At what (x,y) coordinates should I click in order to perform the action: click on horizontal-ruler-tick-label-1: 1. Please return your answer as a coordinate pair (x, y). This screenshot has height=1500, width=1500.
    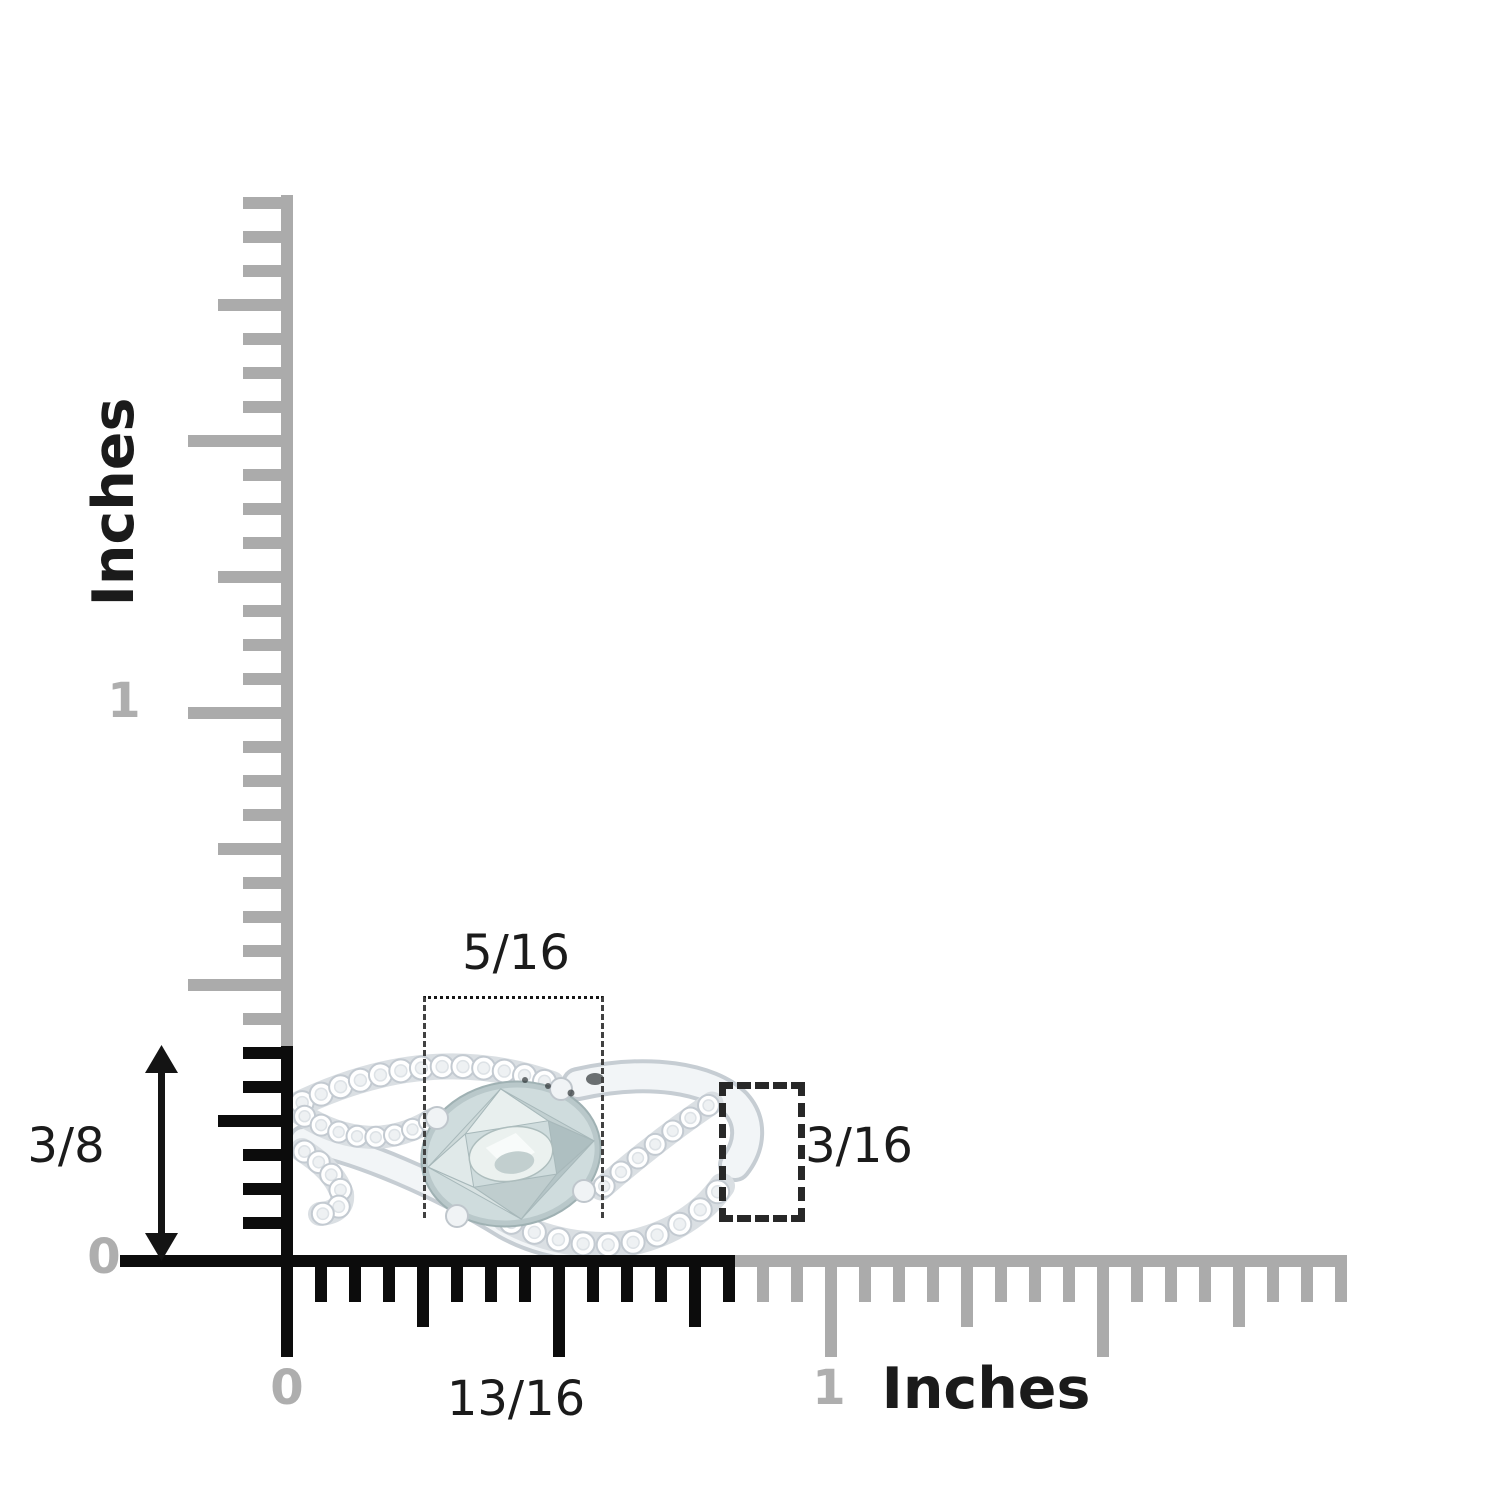
    Looking at the image, I should click on (829, 1388).